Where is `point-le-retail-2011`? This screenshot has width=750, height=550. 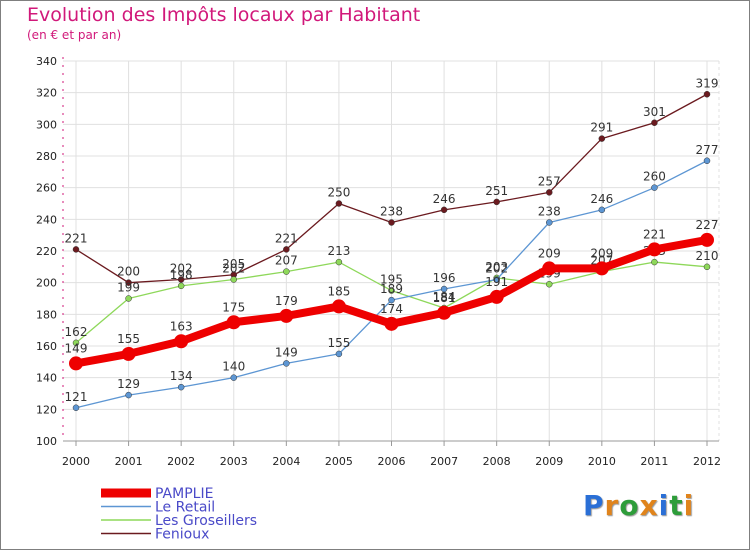
point-le-retail-2011 is located at coordinates (654, 187).